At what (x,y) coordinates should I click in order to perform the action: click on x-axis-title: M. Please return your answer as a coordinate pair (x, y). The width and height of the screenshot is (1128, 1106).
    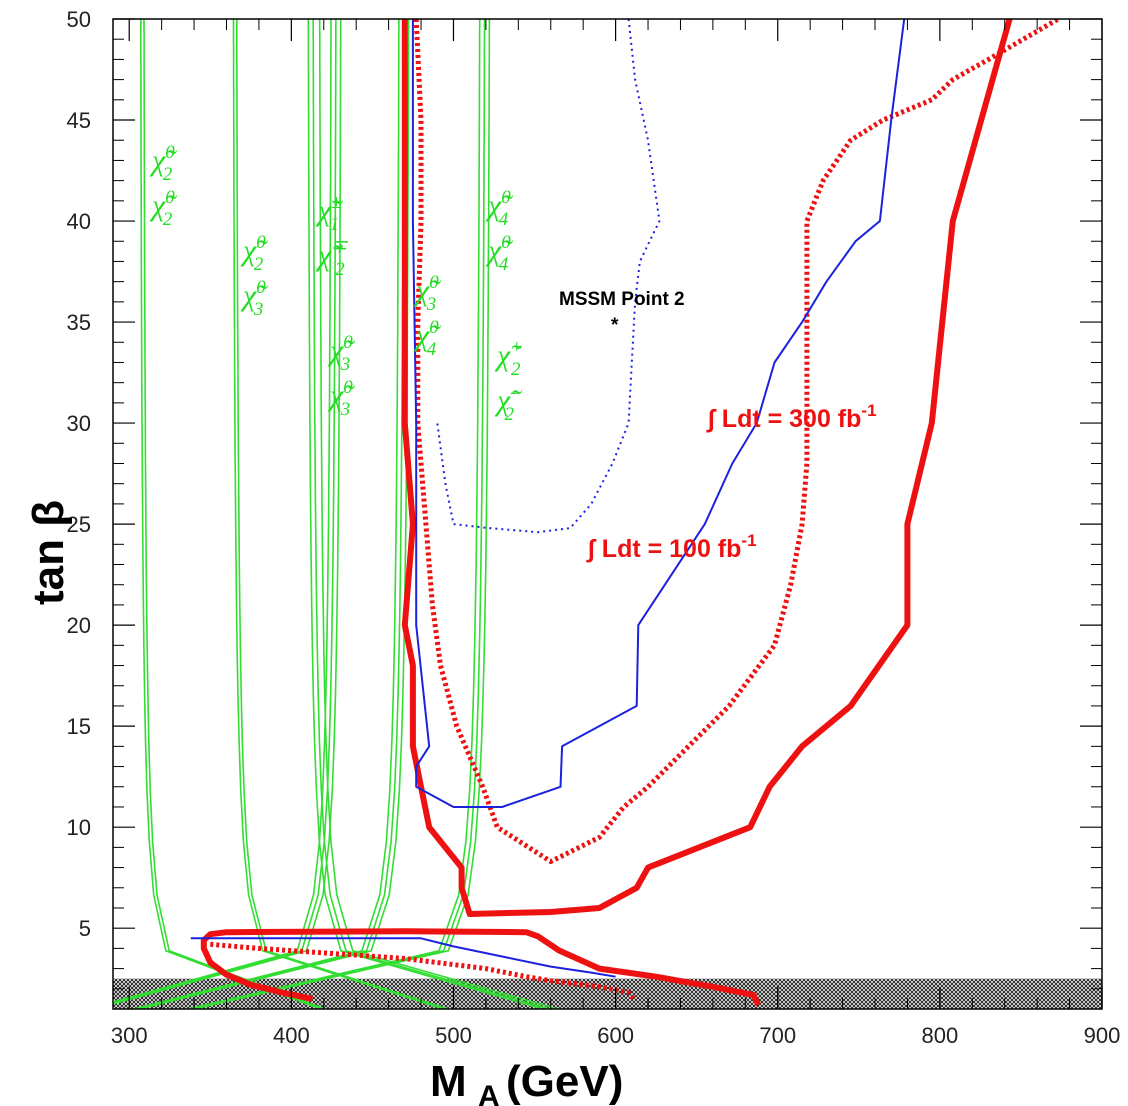
    Looking at the image, I should click on (448, 1081).